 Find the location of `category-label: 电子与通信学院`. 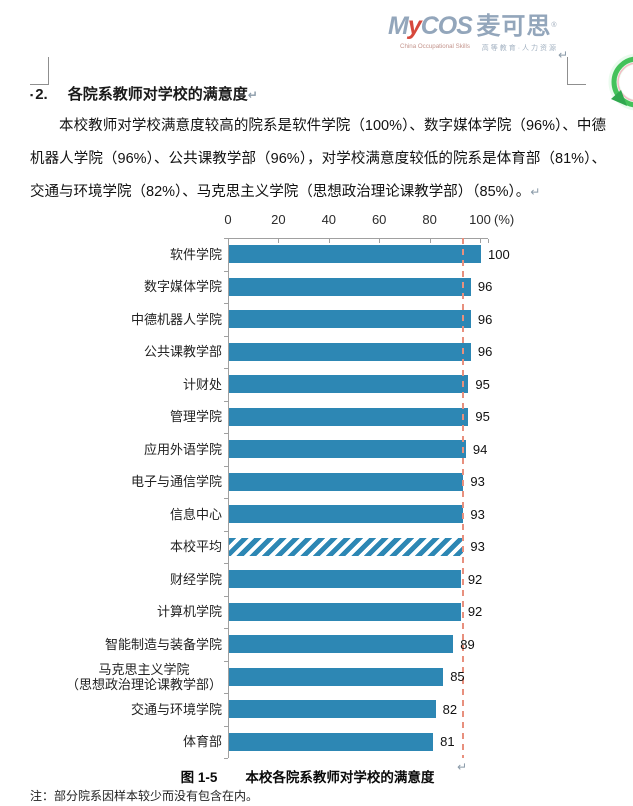

category-label: 电子与通信学院 is located at coordinates (176, 482).